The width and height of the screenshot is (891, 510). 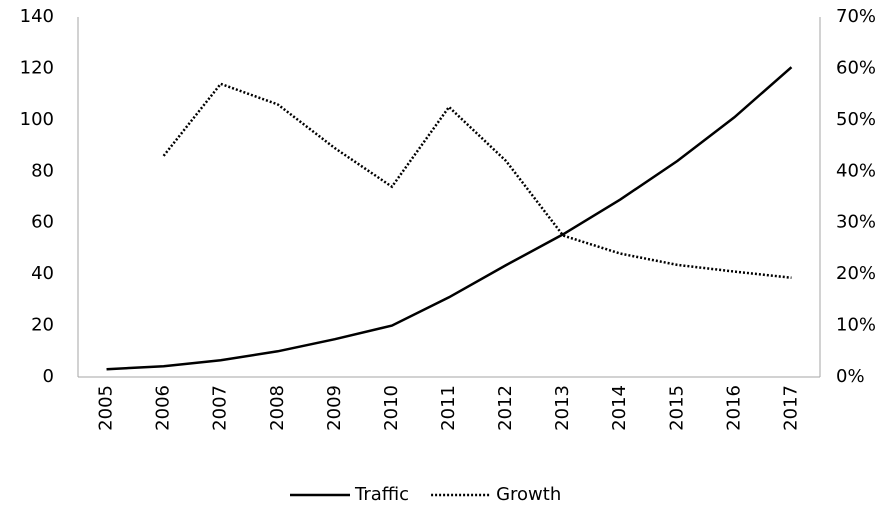 What do you see at coordinates (163, 408) in the screenshot?
I see `x-tick-label: 2006` at bounding box center [163, 408].